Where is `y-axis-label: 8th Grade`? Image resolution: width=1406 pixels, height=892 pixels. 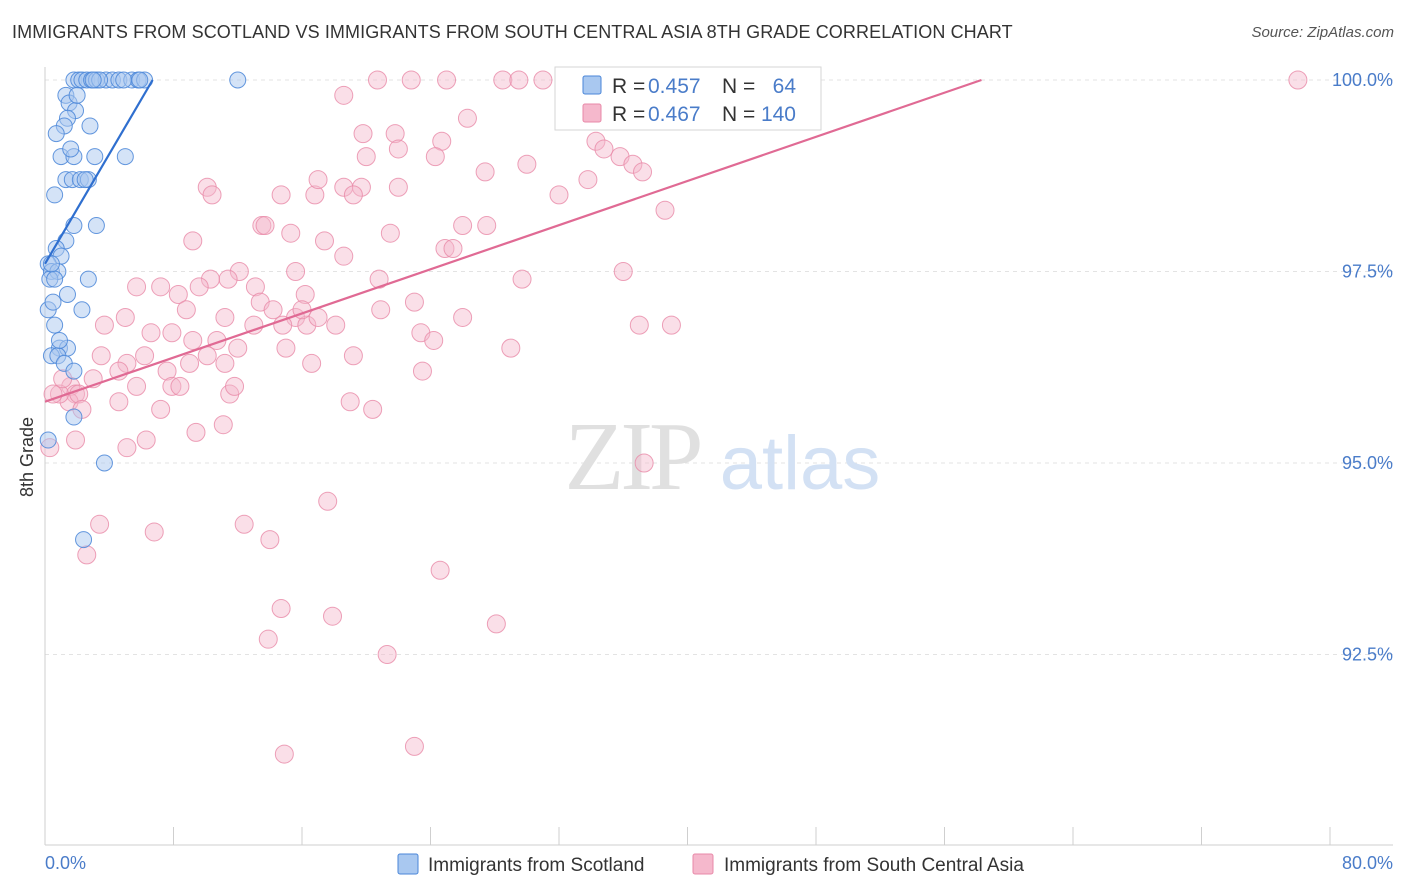 y-axis-label: 8th Grade is located at coordinates (27, 457).